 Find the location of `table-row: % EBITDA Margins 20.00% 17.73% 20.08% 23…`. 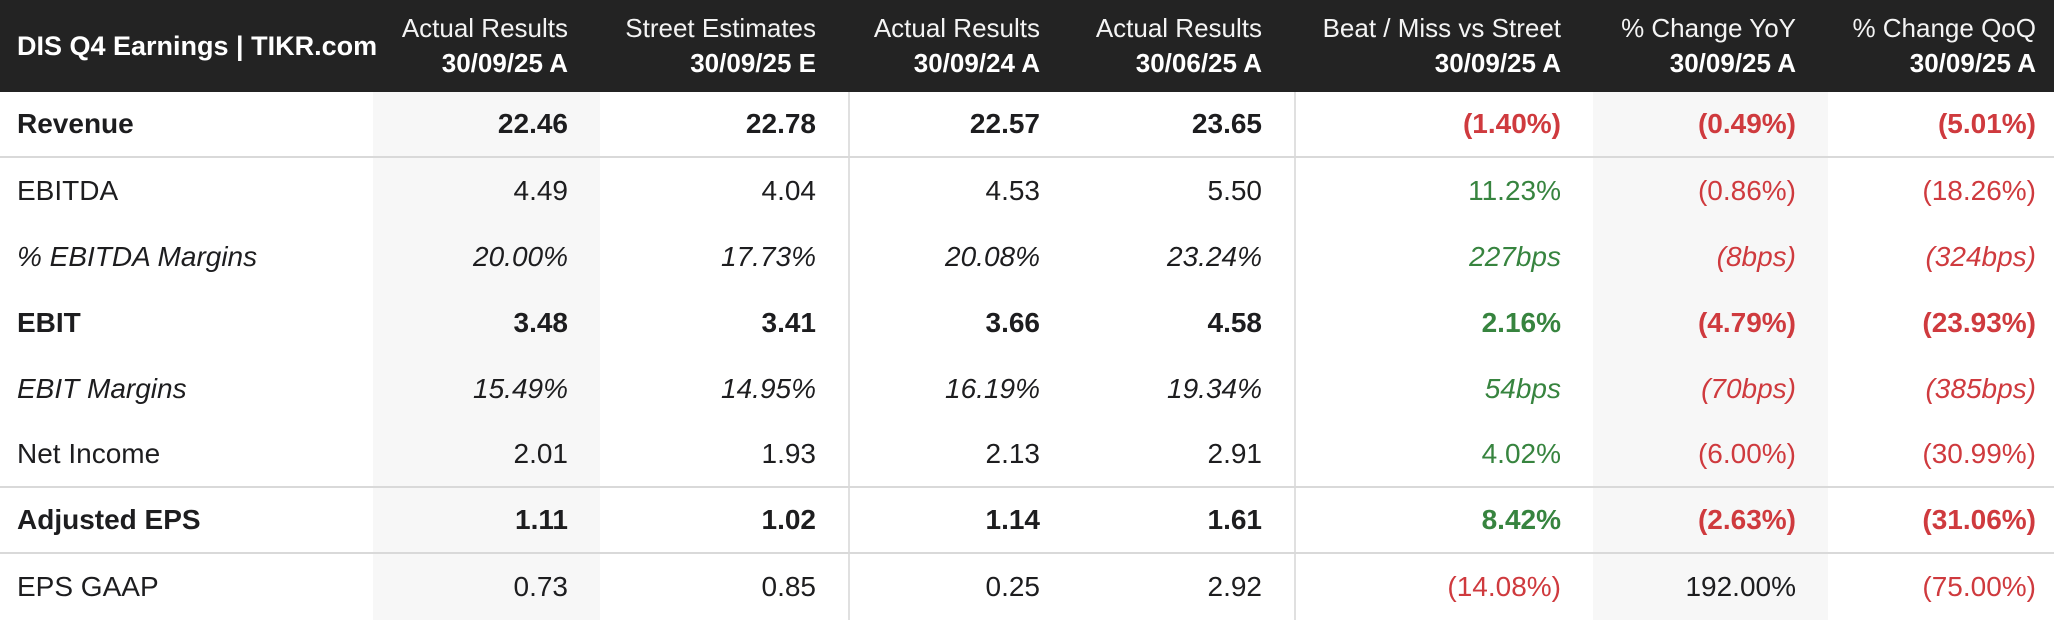

table-row: % EBITDA Margins 20.00% 17.73% 20.08% 23… is located at coordinates (1027, 257).